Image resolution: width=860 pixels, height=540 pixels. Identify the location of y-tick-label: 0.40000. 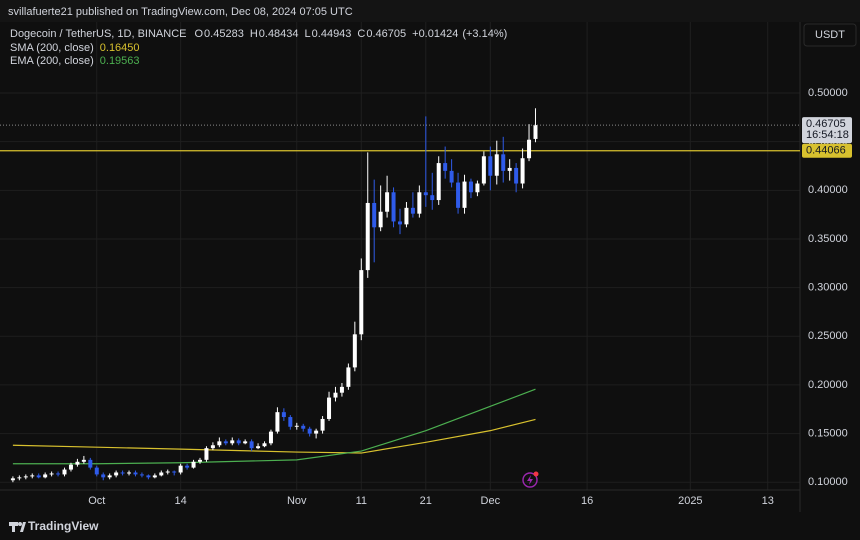
(828, 190).